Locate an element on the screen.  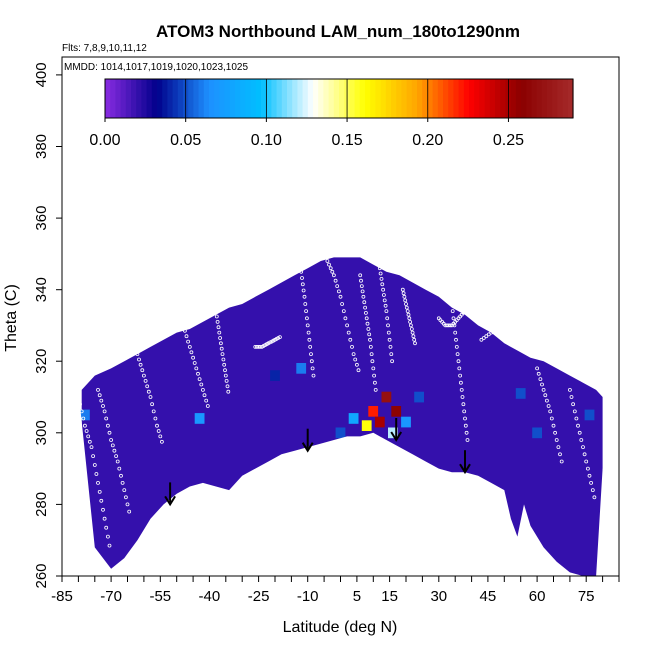
x-tick-label: 30 is located at coordinates (438, 596).